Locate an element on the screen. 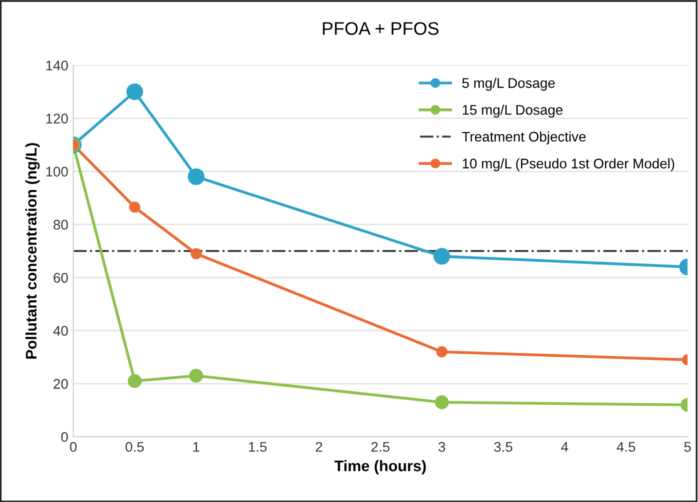 The height and width of the screenshot is (502, 698). x-tick-label: 0 is located at coordinates (73, 447).